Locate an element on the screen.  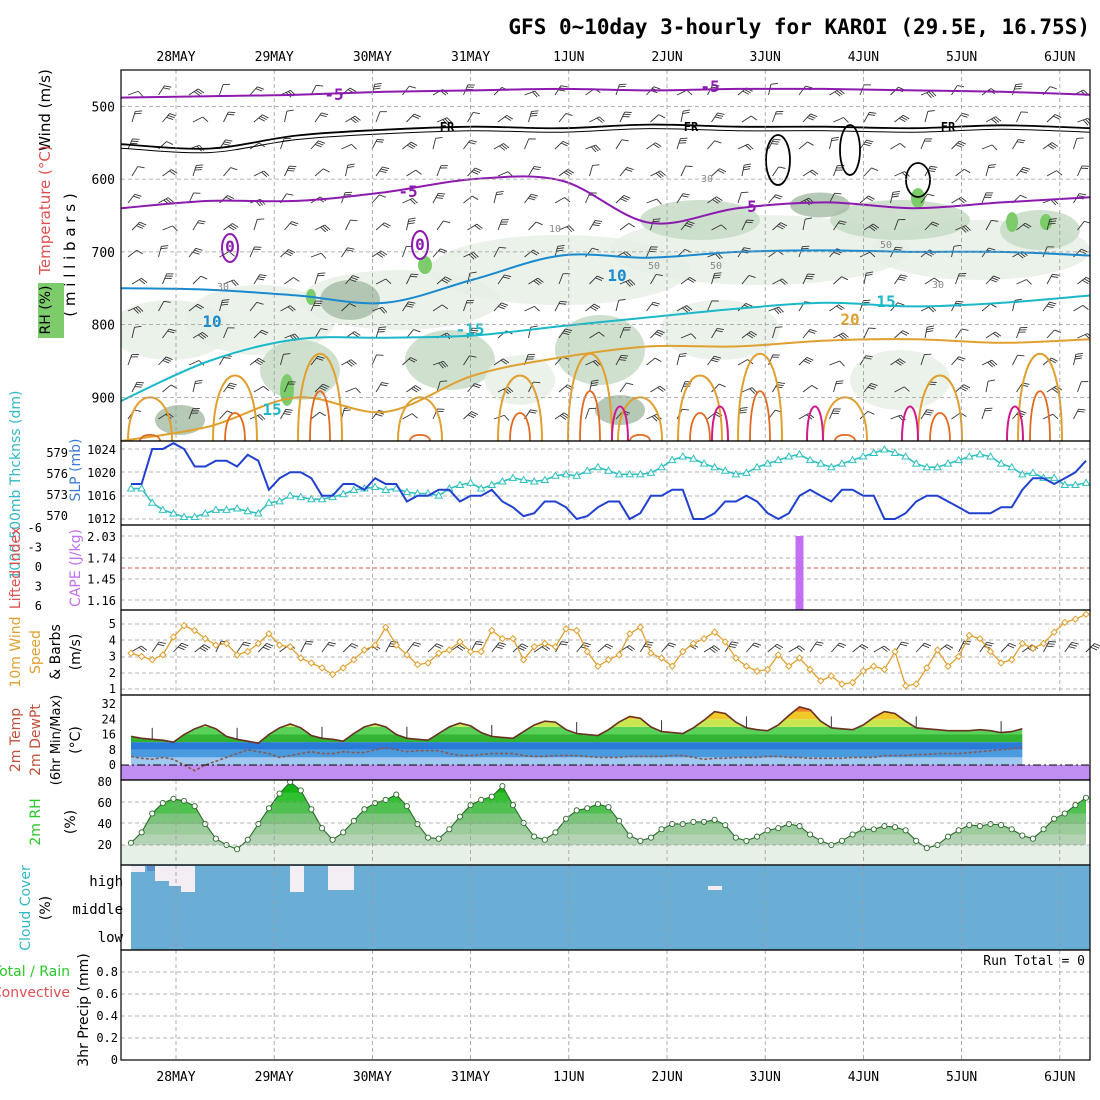
cape-bar is located at coordinates (799, 573).